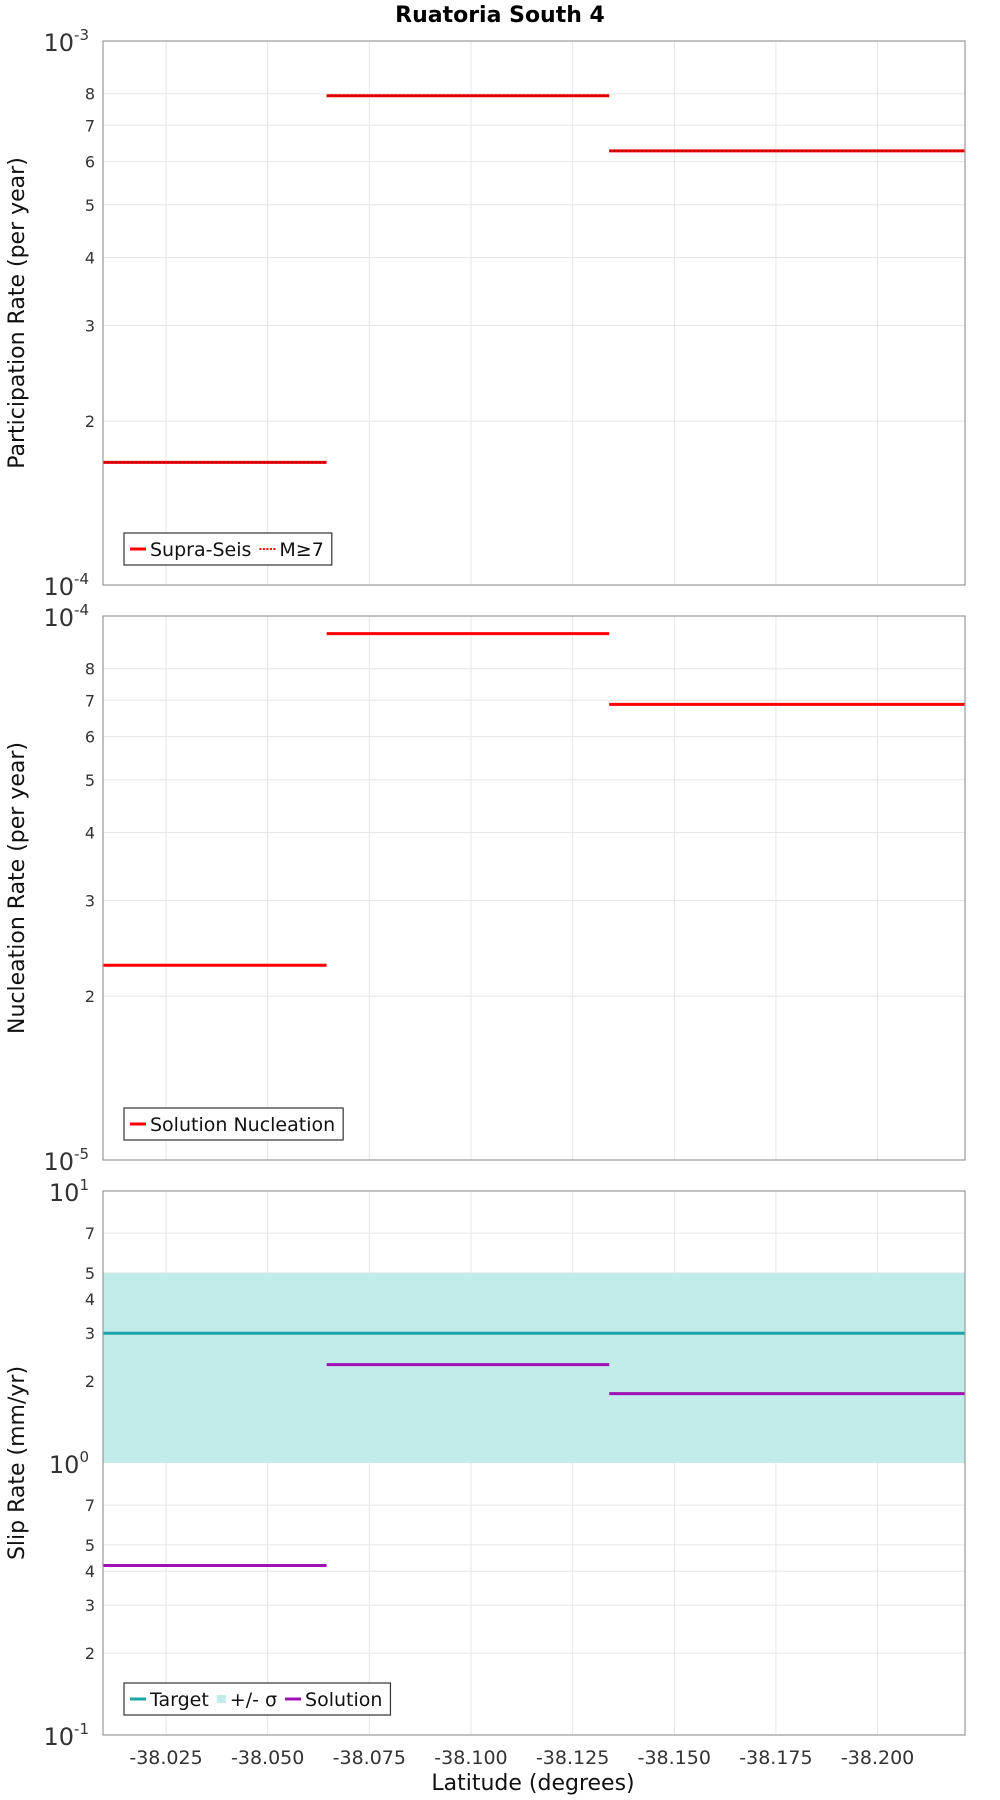 Image resolution: width=1000 pixels, height=1800 pixels. I want to click on x-tick-label: -38.025, so click(165, 1758).